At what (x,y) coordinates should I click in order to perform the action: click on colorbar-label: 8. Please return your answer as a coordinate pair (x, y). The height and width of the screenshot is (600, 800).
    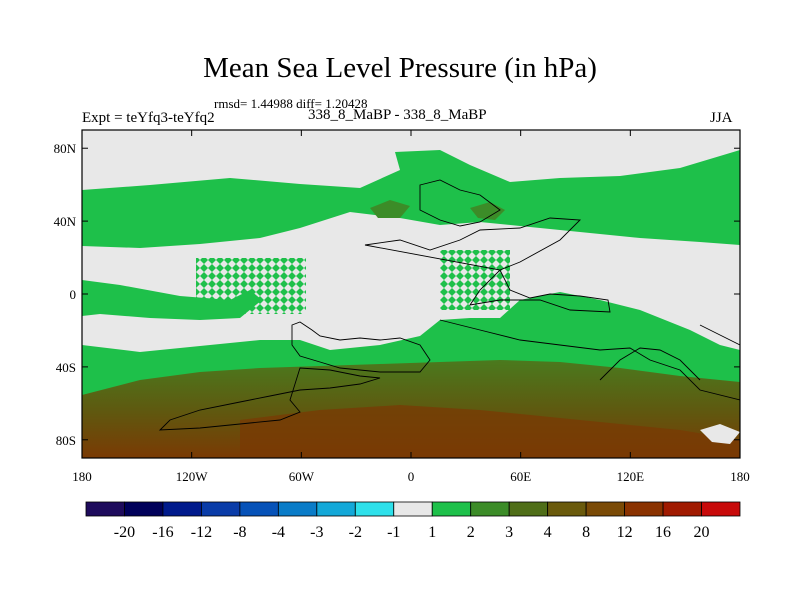
    Looking at the image, I should click on (586, 532).